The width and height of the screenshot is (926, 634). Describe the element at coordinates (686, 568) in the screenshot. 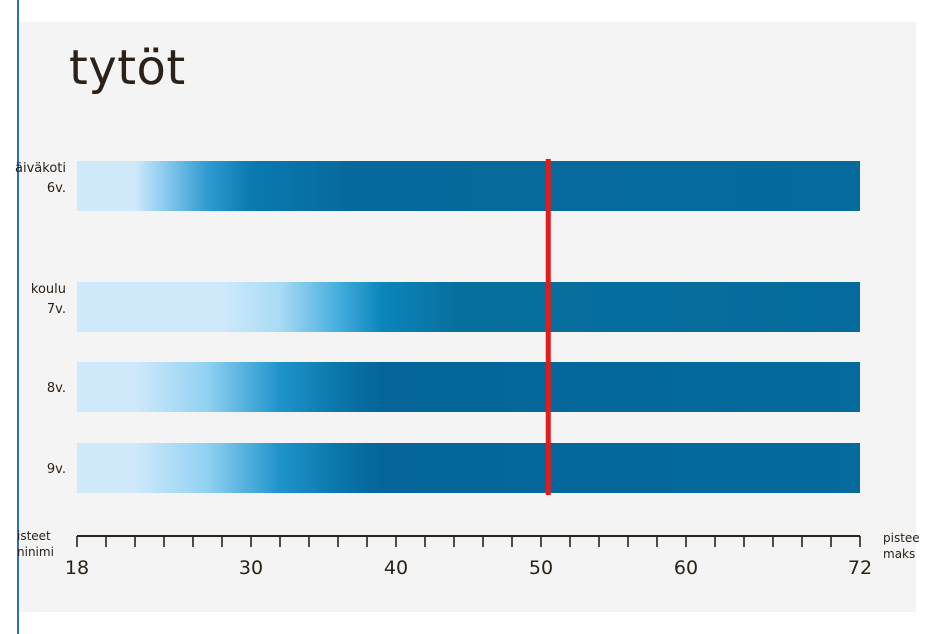

I see `x-tick-label: 60` at that location.